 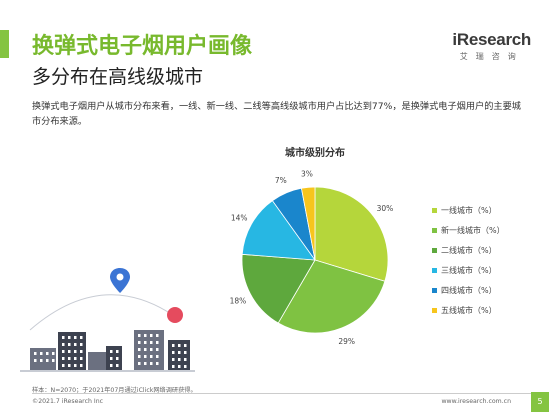 What do you see at coordinates (540, 402) in the screenshot?
I see `page-number: 5` at bounding box center [540, 402].